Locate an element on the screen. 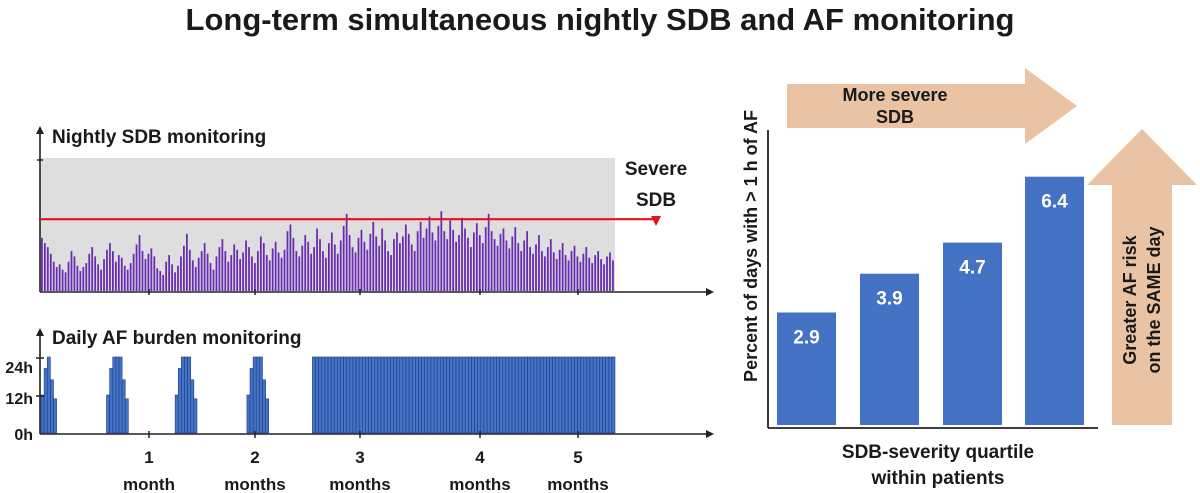 The image size is (1200, 493). quartile-x-axis-label-line2: within patients is located at coordinates (938, 478).